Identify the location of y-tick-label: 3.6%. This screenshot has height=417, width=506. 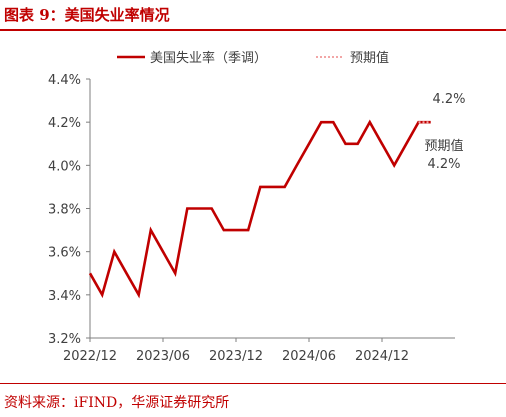
(64, 253).